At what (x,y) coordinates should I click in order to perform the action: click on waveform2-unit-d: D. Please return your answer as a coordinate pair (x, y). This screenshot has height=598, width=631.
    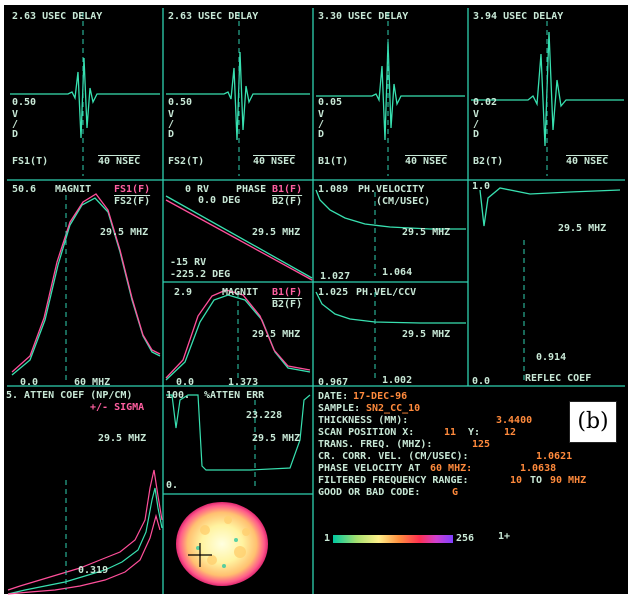
    Looking at the image, I should click on (171, 134).